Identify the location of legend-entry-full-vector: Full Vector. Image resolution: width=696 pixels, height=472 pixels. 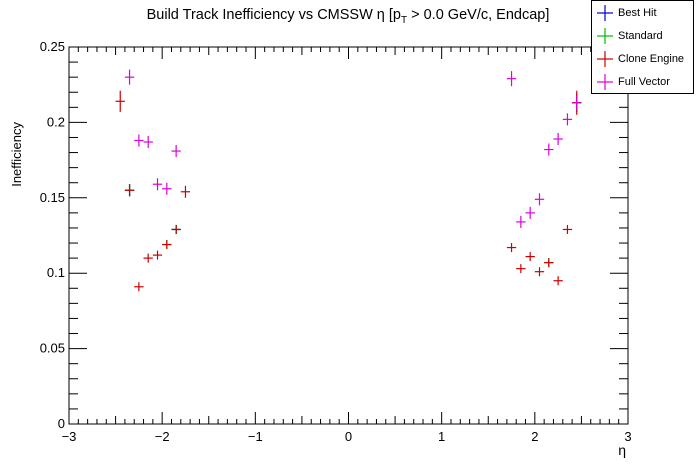
(642, 82).